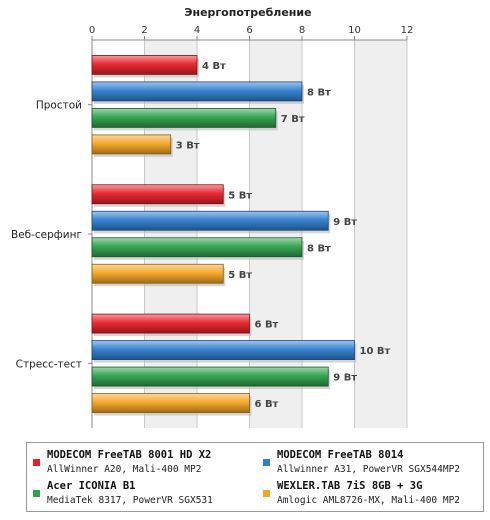 This screenshot has height=520, width=490. What do you see at coordinates (49, 364) in the screenshot?
I see `category-label: Стресс-тест` at bounding box center [49, 364].